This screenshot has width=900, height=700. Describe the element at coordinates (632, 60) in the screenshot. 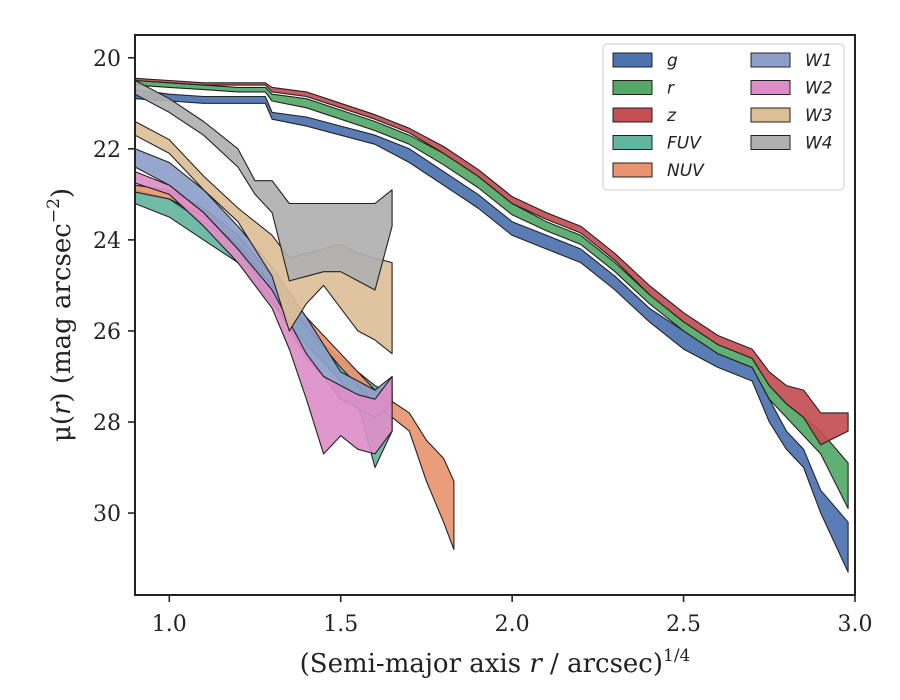

I see `legend-swatch-g` at that location.